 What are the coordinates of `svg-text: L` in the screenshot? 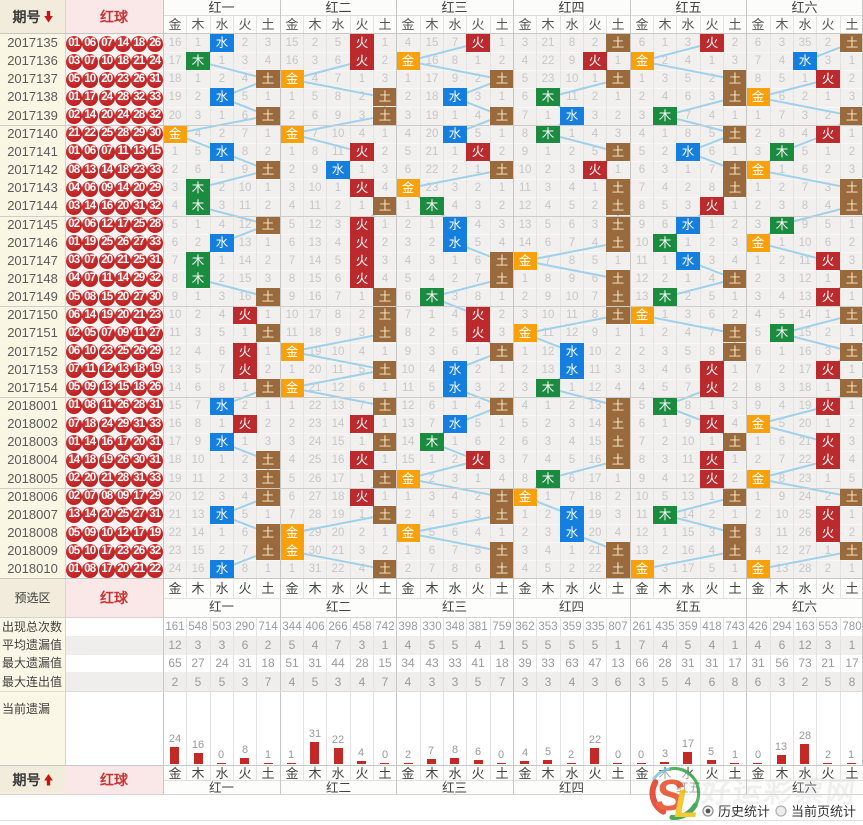 It's located at (686, 803).